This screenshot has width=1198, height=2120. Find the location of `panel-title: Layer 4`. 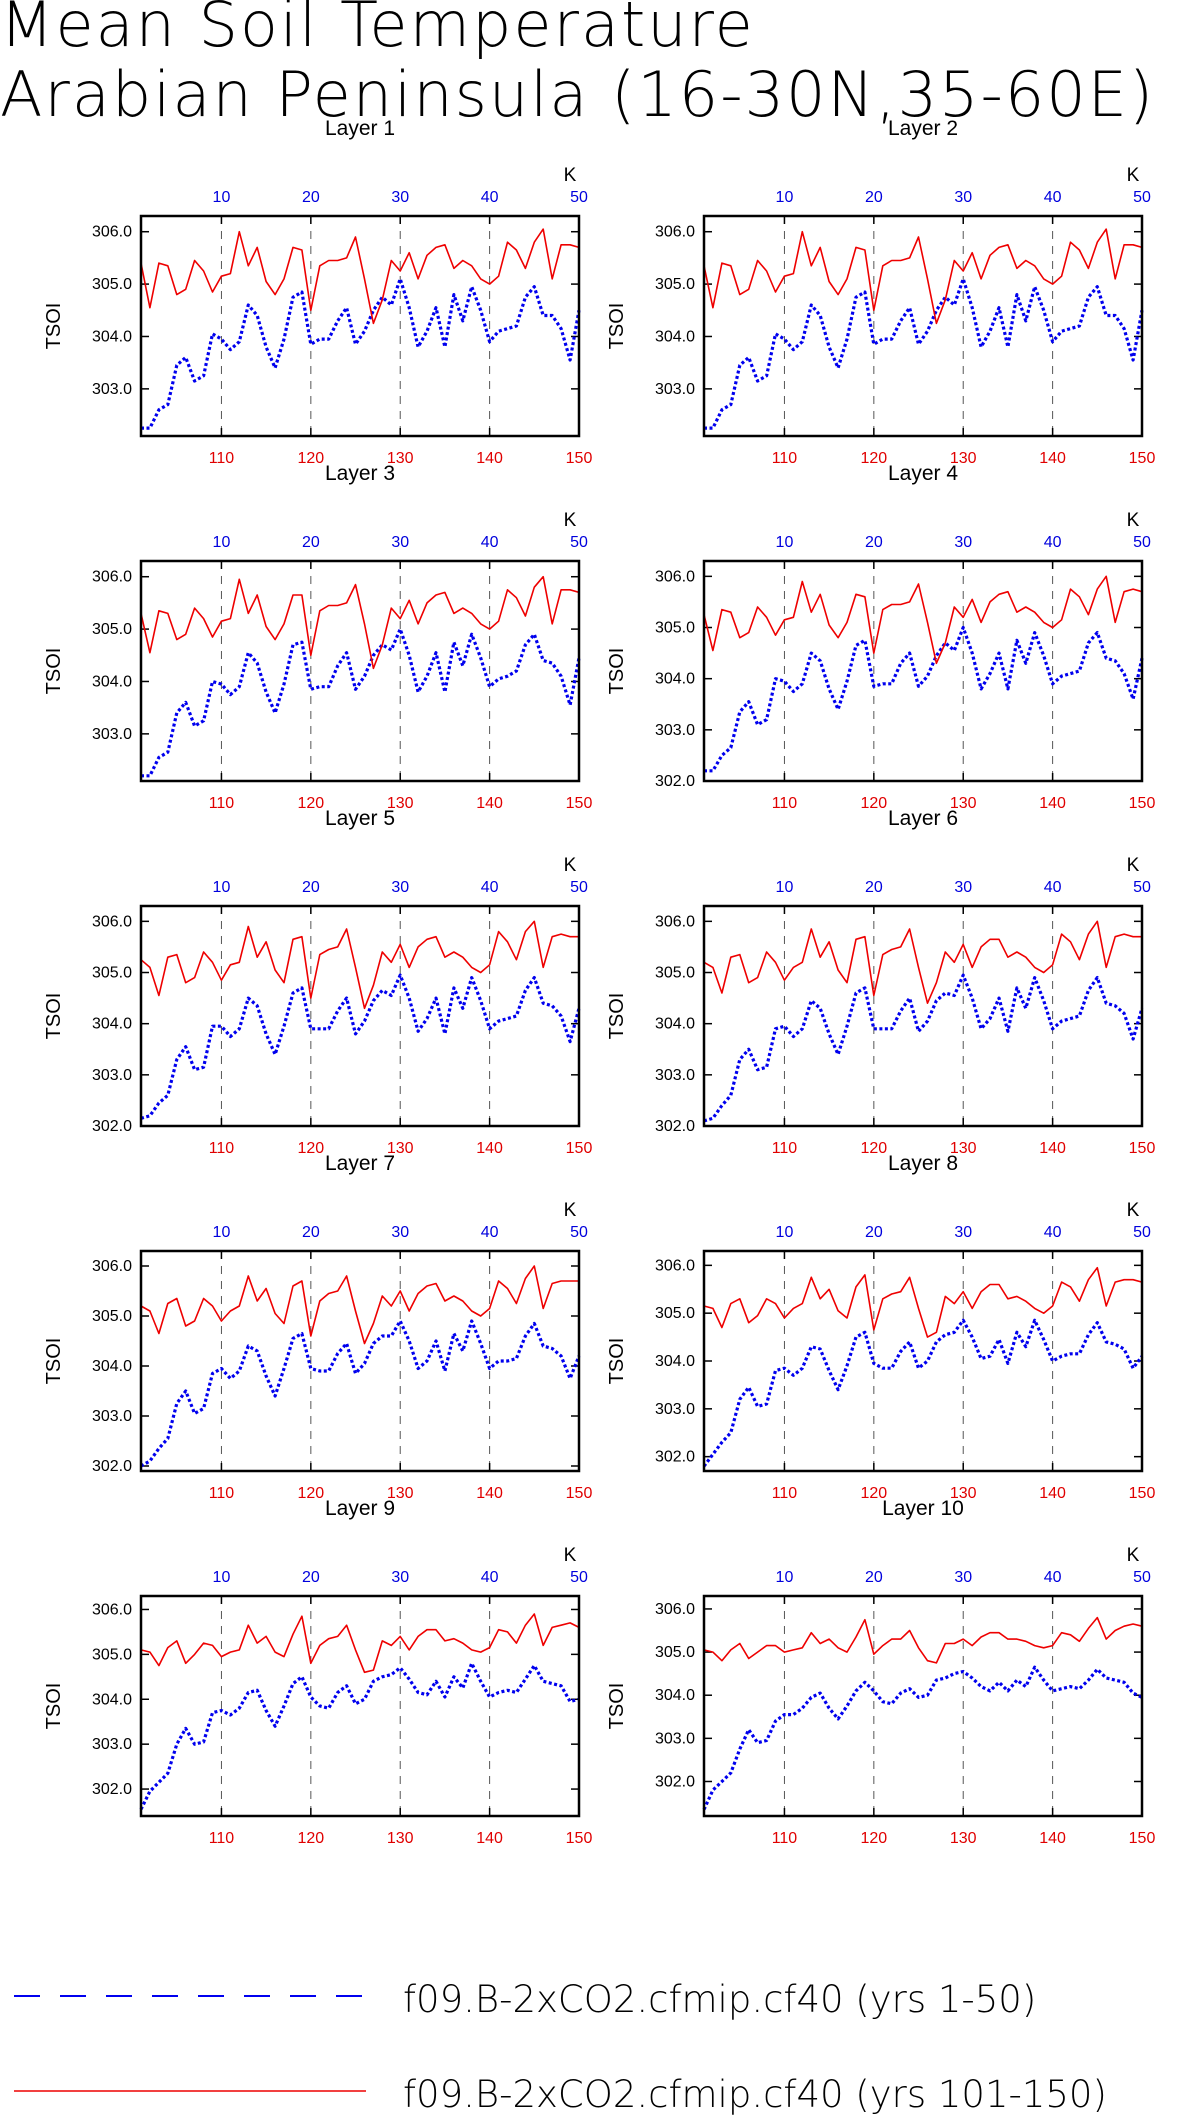

panel-title: Layer 4 is located at coordinates (923, 473).